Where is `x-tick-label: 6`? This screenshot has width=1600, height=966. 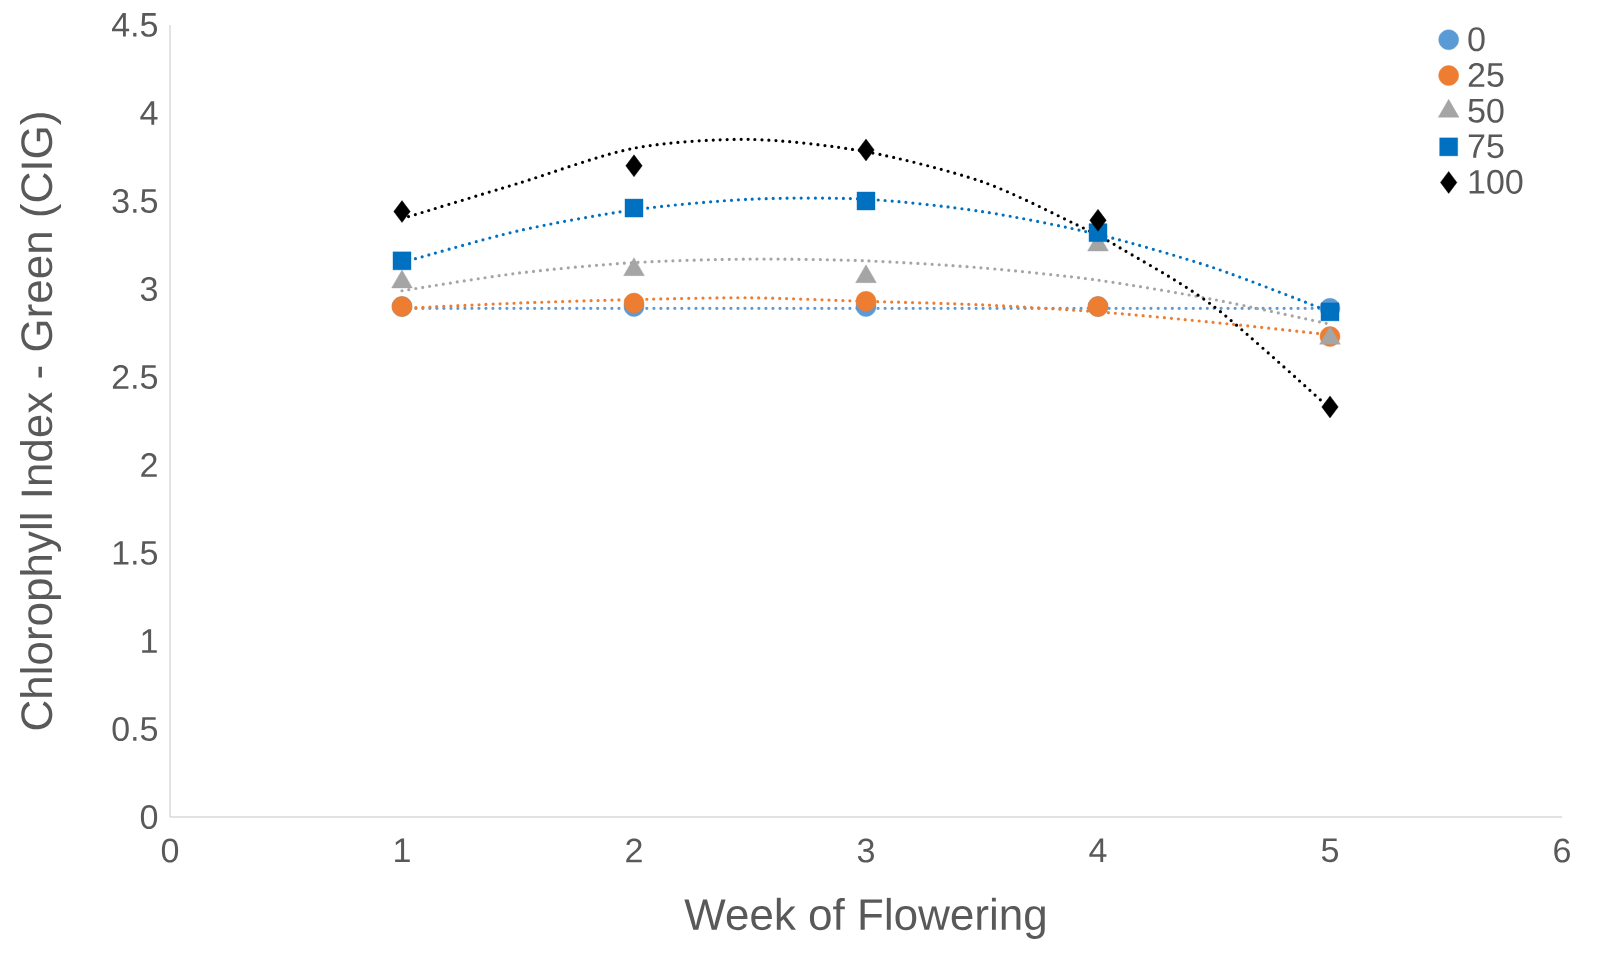 x-tick-label: 6 is located at coordinates (1562, 850).